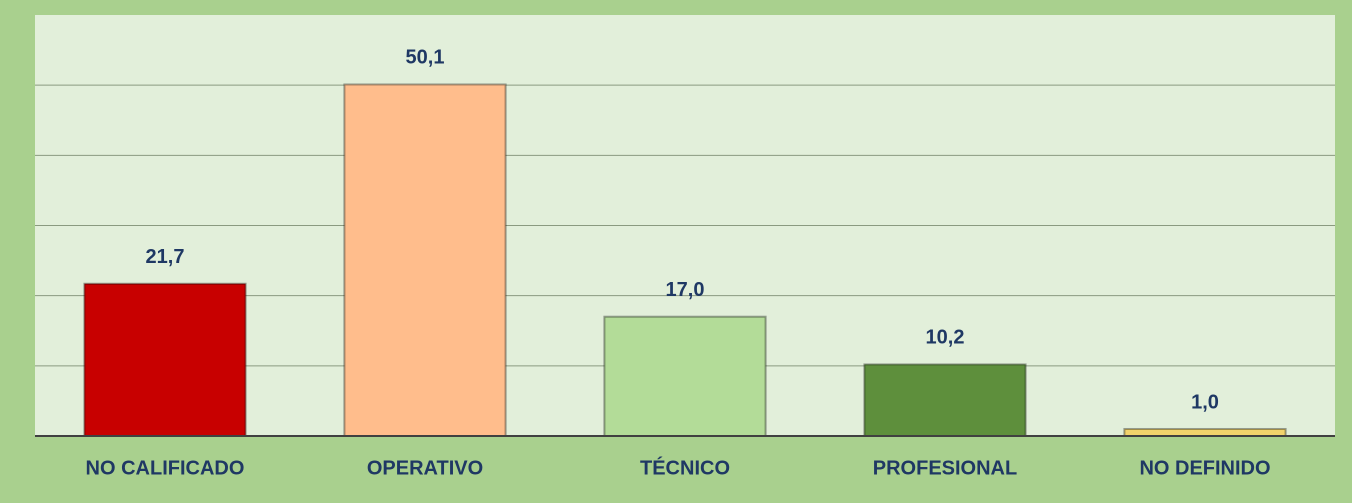 This screenshot has height=503, width=1352. Describe the element at coordinates (1205, 402) in the screenshot. I see `data-label: 1,0` at that location.